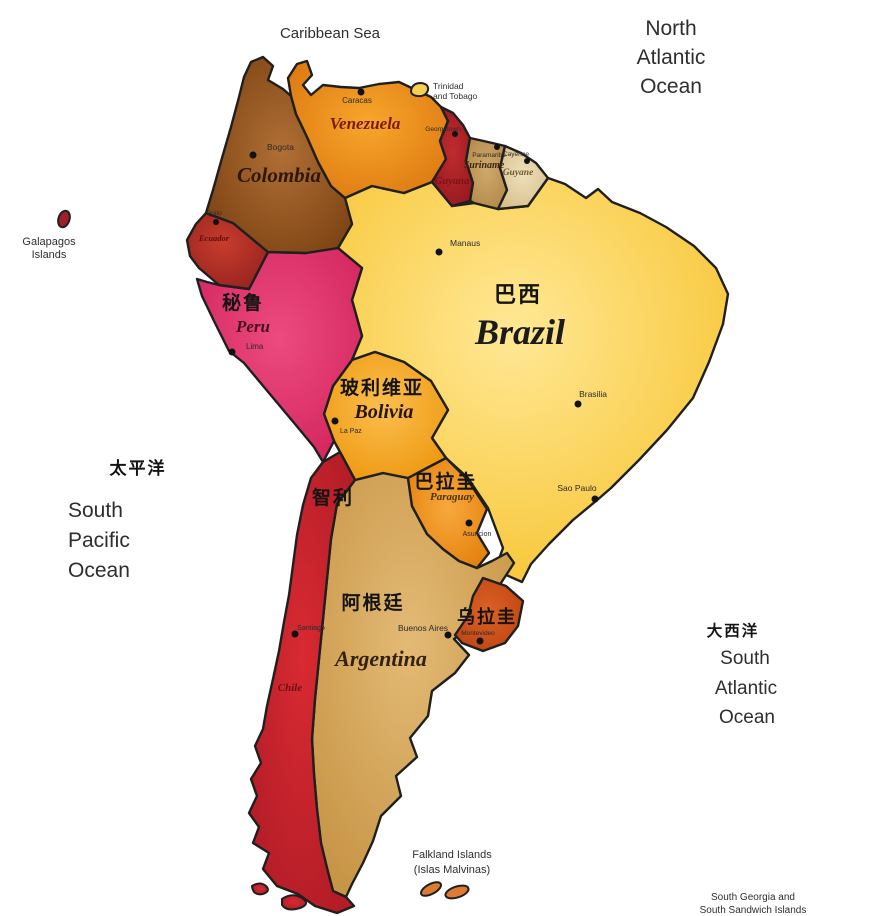 The width and height of the screenshot is (871, 916). Describe the element at coordinates (452, 181) in the screenshot. I see `label-guyana-en: Guyana` at that location.